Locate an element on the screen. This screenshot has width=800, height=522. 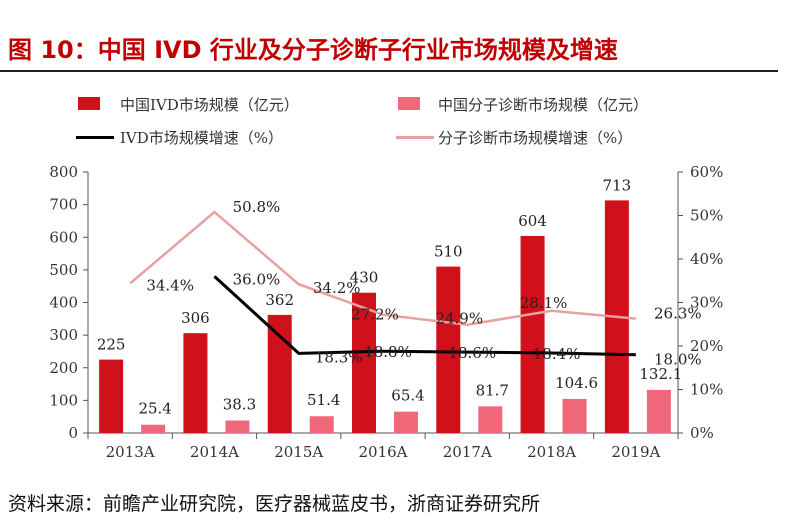
data-label-md-growth: 34.4% is located at coordinates (170, 285).